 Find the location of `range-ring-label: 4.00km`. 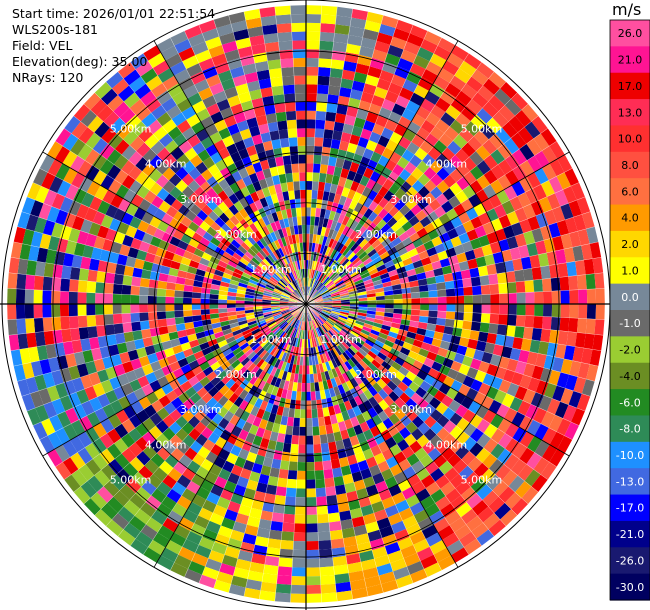

range-ring-label: 4.00km is located at coordinates (166, 444).